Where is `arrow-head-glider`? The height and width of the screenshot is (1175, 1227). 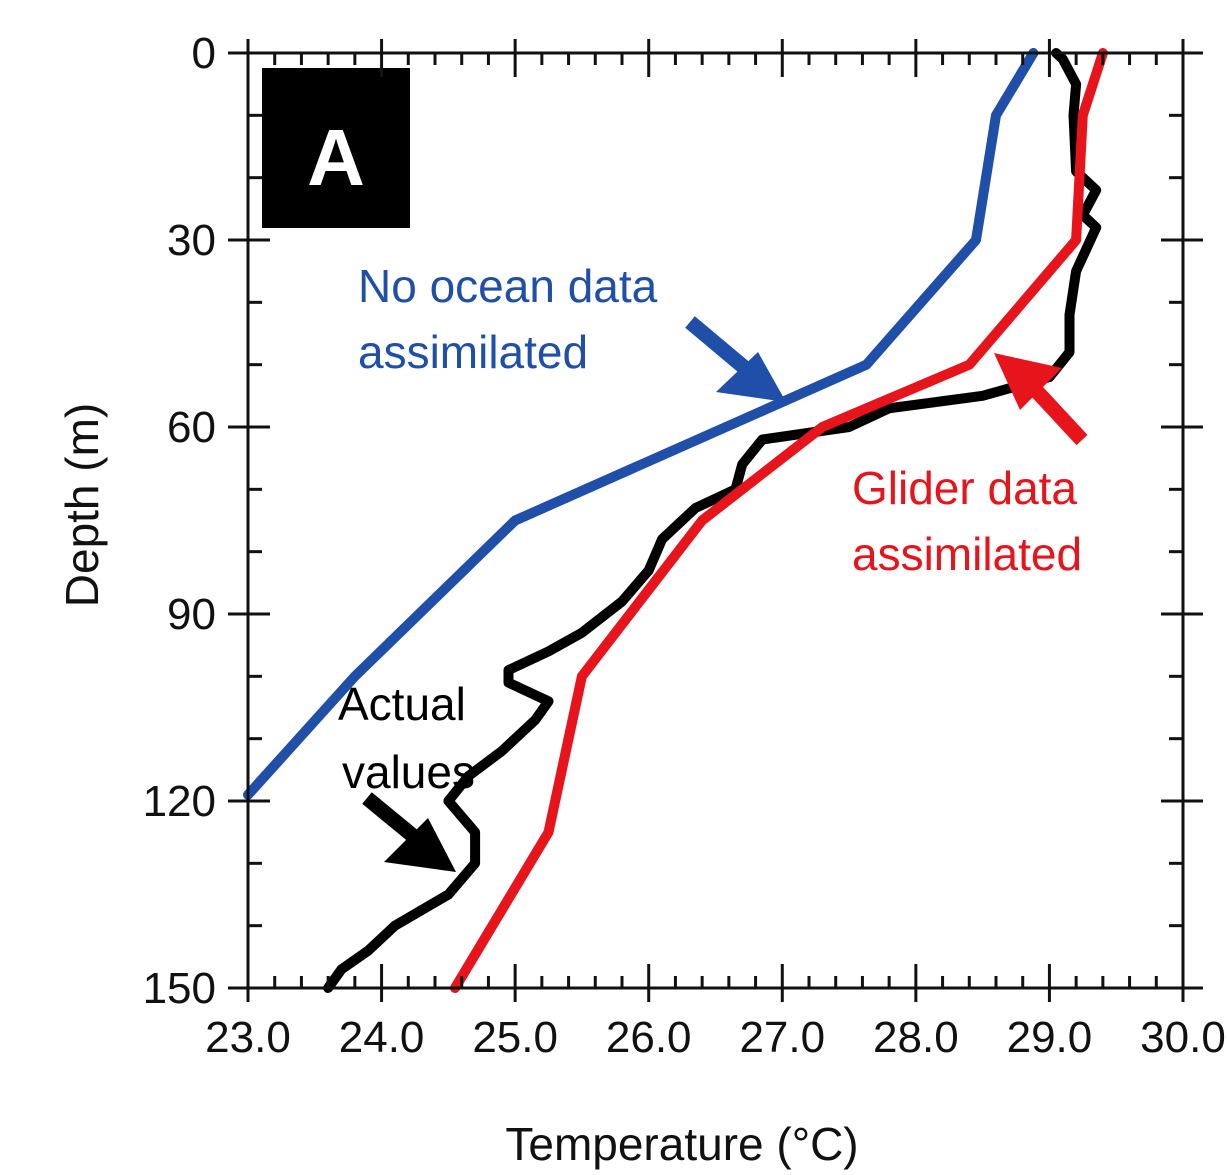
arrow-head-glider is located at coordinates (1028, 381).